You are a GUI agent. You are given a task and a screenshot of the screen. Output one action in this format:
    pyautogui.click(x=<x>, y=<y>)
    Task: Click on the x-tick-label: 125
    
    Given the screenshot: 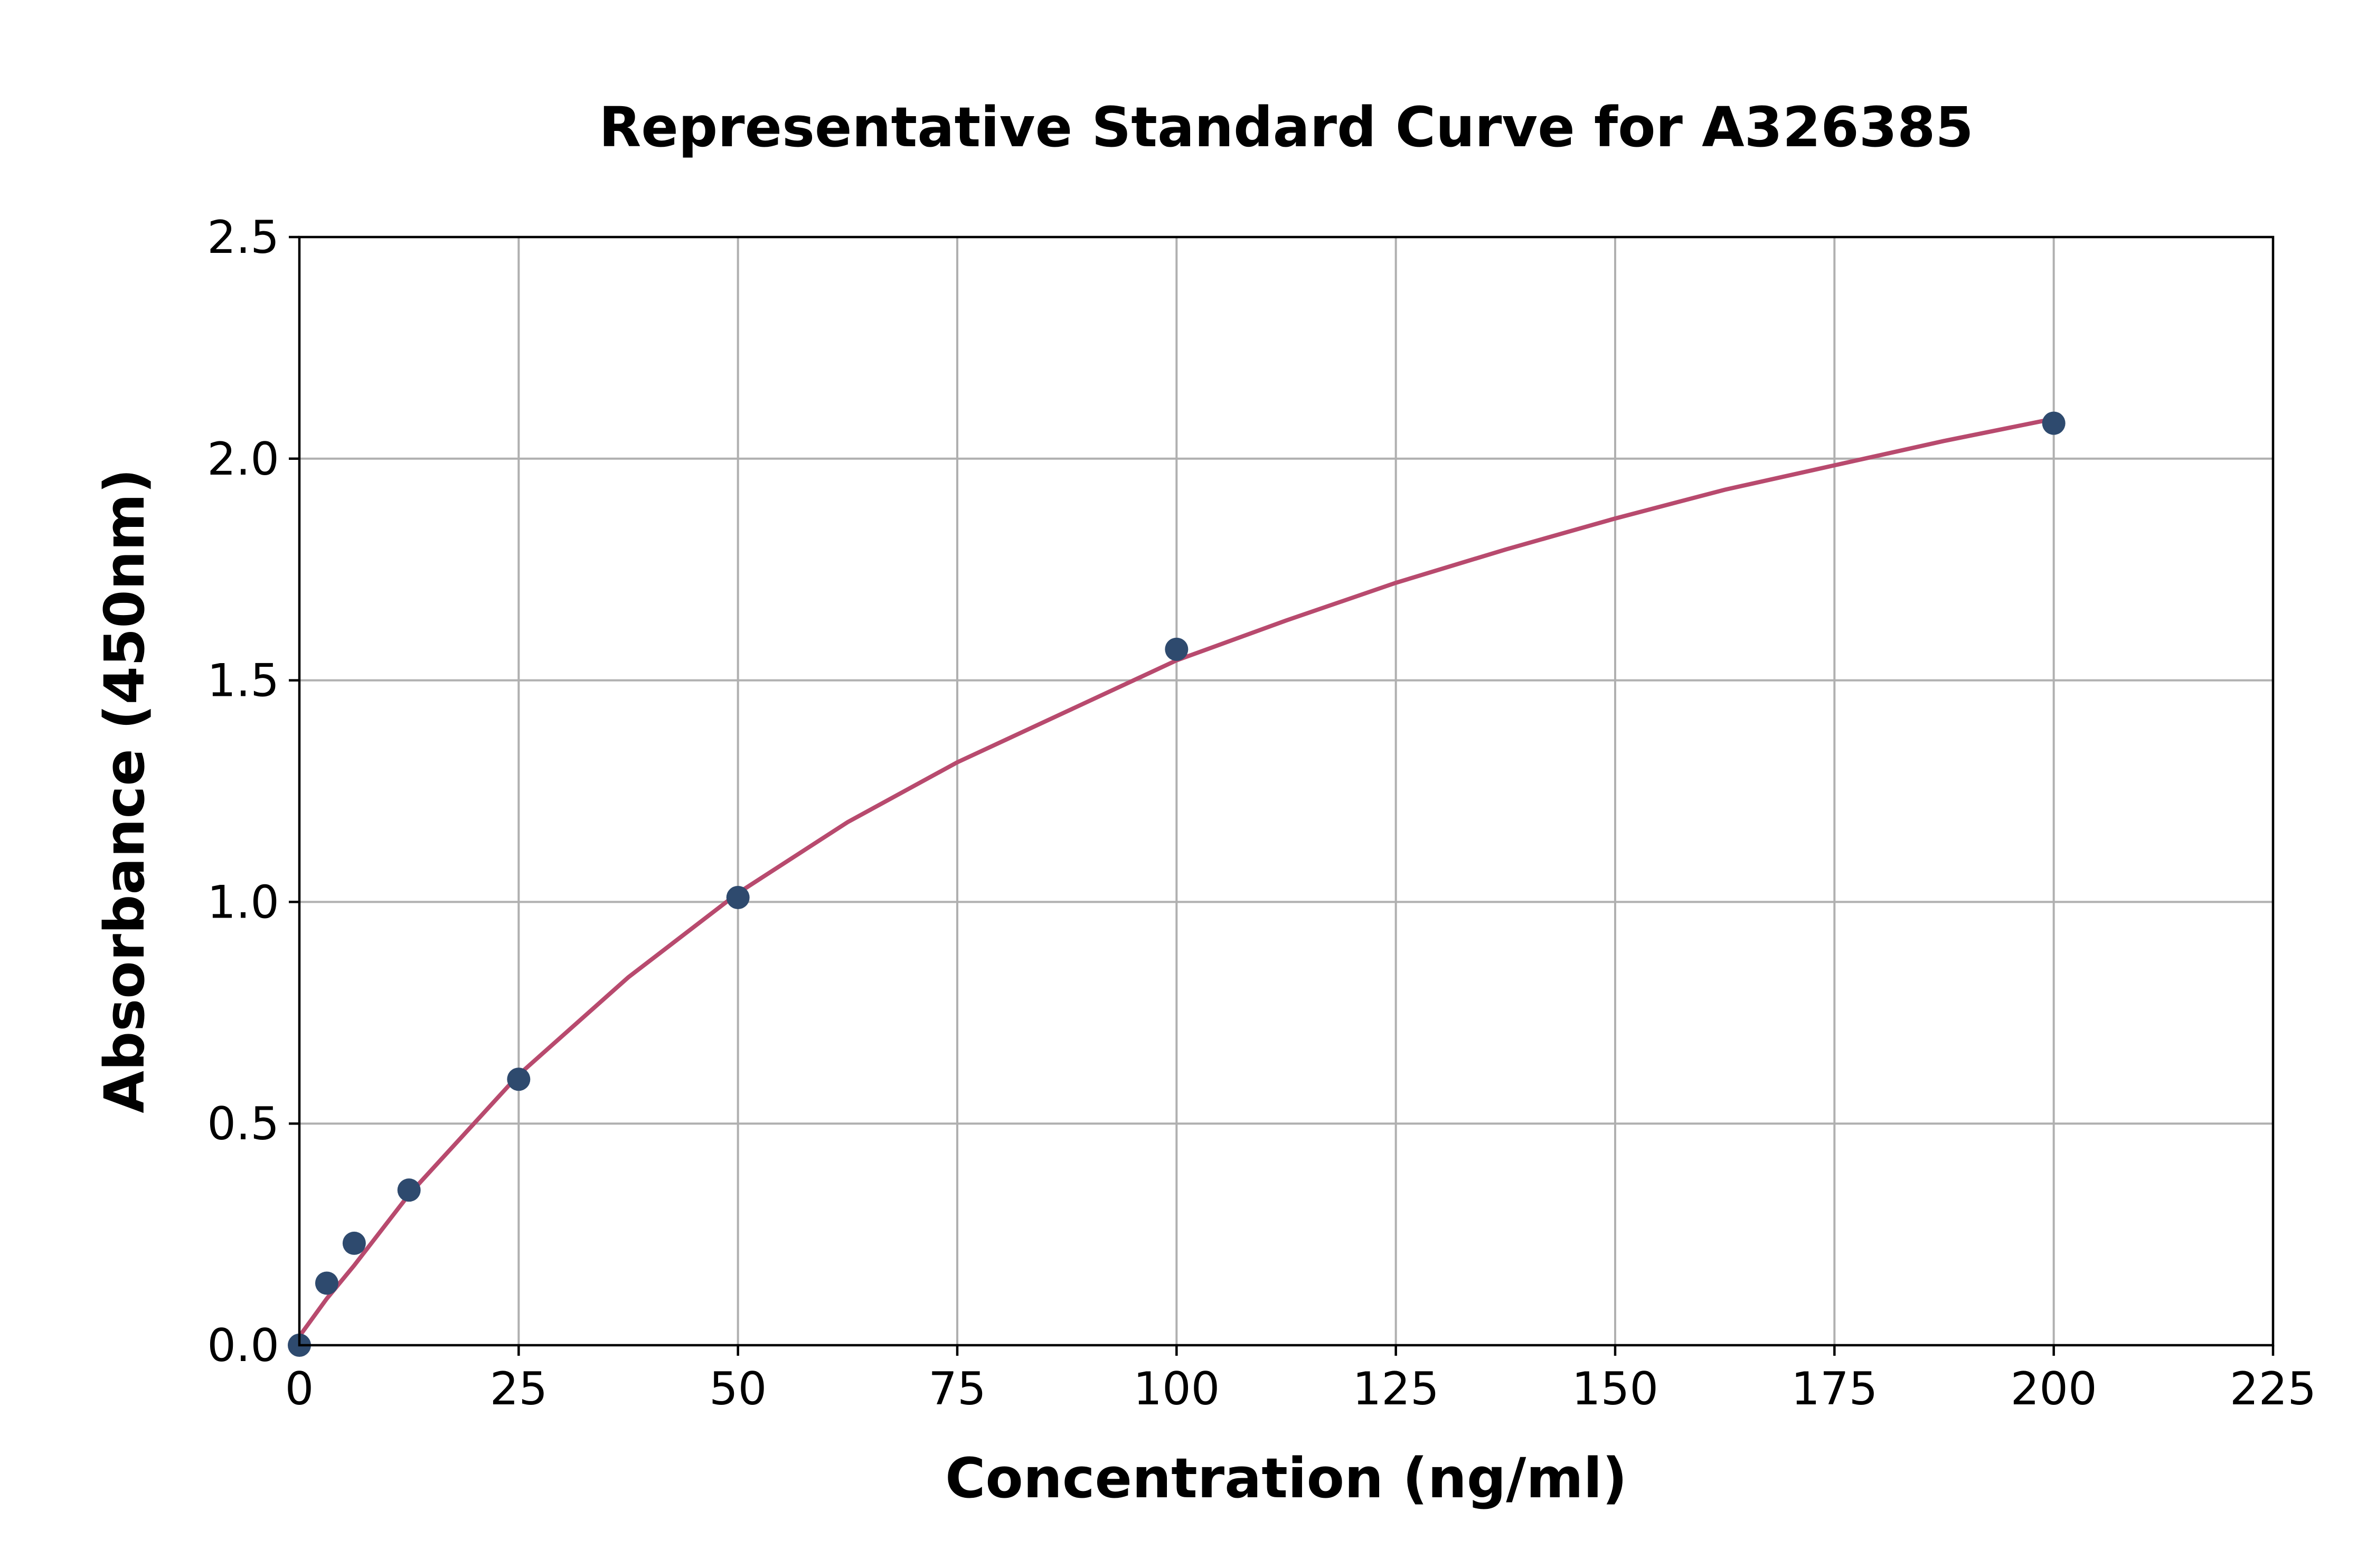 What is the action you would take?
    pyautogui.click(x=1396, y=1389)
    